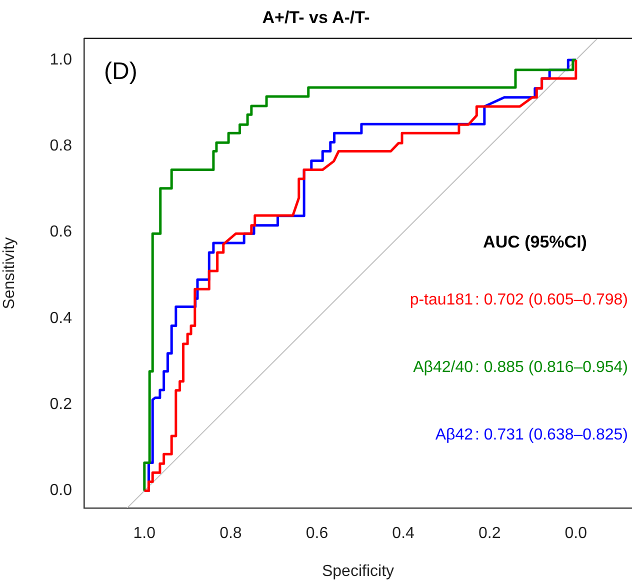 Image resolution: width=632 pixels, height=585 pixels. I want to click on x-tick-label: 1.0, so click(144, 533).